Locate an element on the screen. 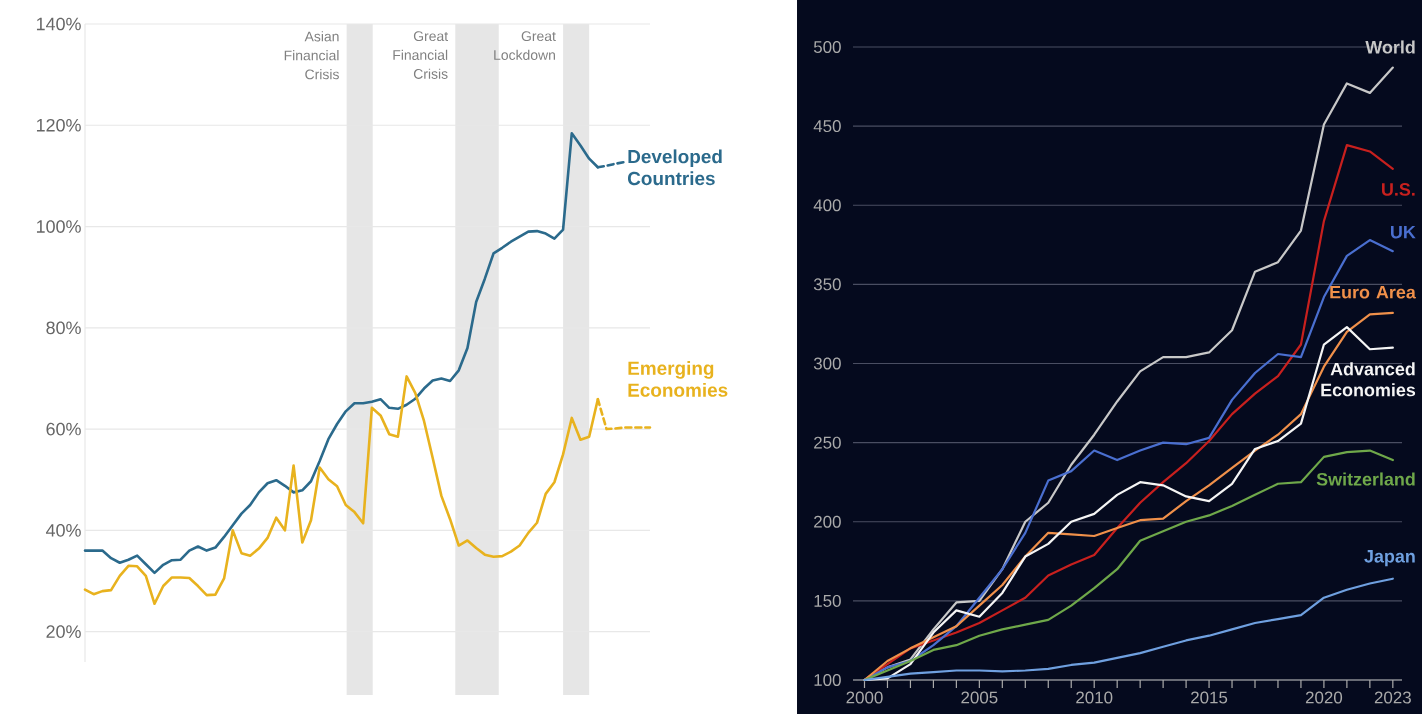 The height and width of the screenshot is (714, 1422). series-label: Emerging Economies is located at coordinates (678, 379).